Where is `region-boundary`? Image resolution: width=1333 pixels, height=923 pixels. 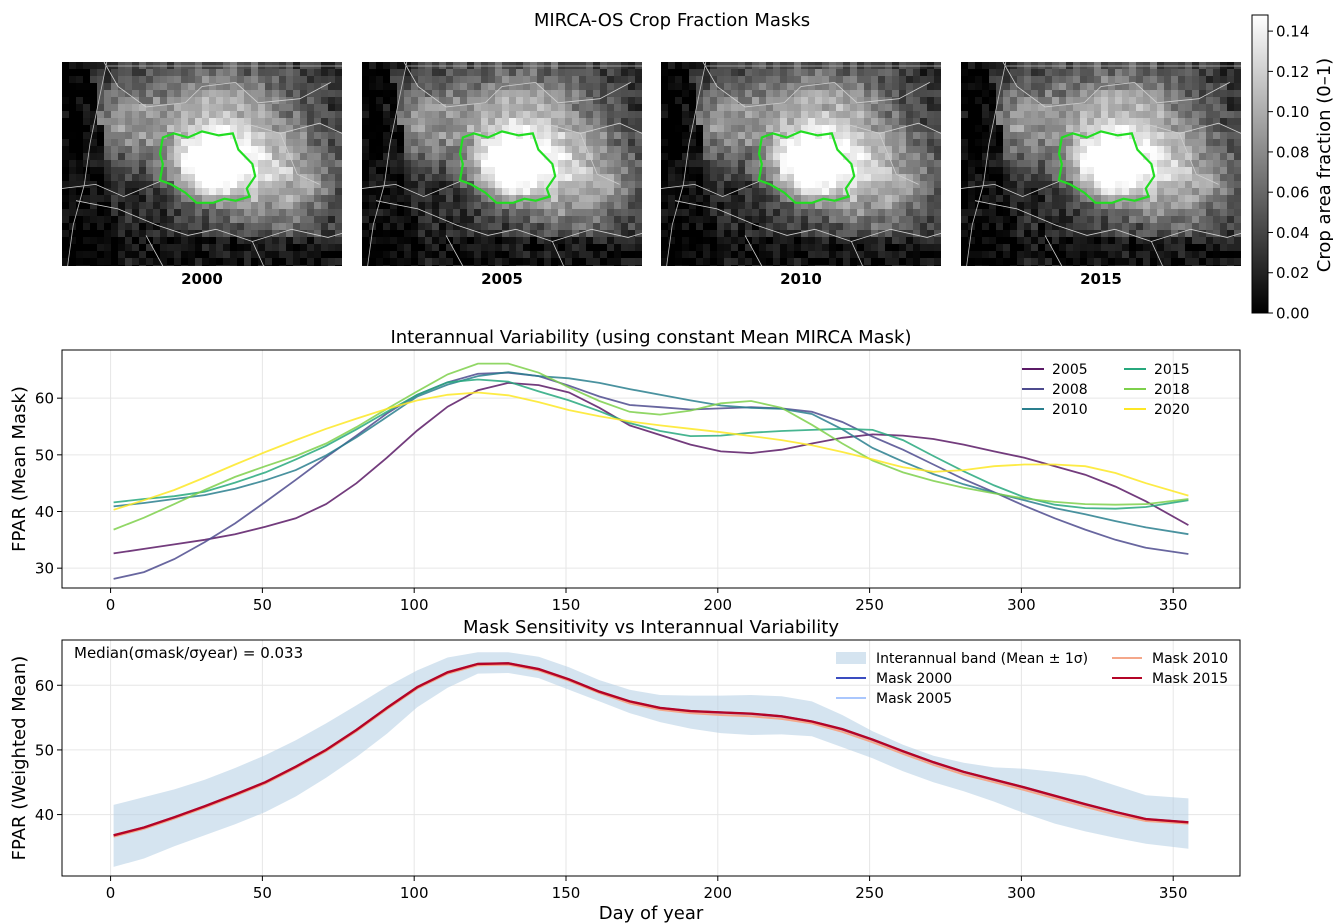 region-boundary is located at coordinates (1053, 251).